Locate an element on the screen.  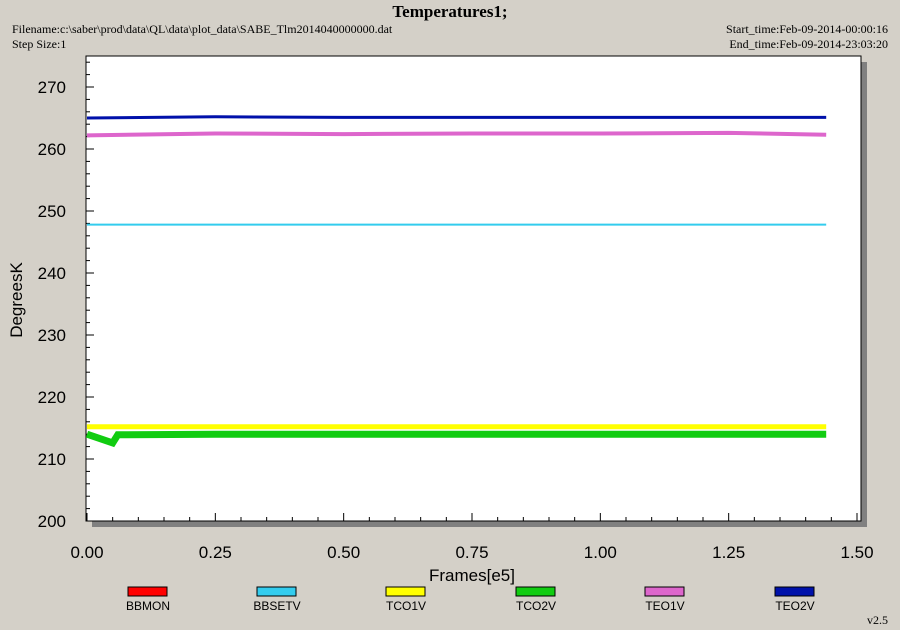
legend-swatch-bbsetv is located at coordinates (276, 591).